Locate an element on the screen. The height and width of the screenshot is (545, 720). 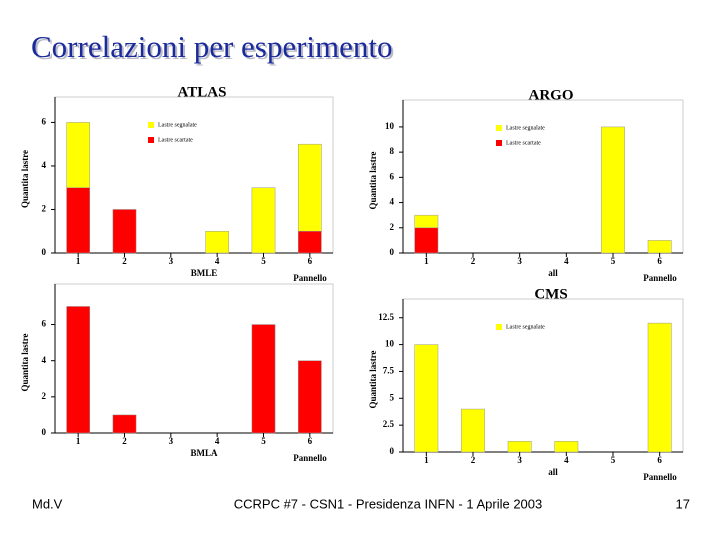
y-tick-label: 2.5 is located at coordinates (389, 424).